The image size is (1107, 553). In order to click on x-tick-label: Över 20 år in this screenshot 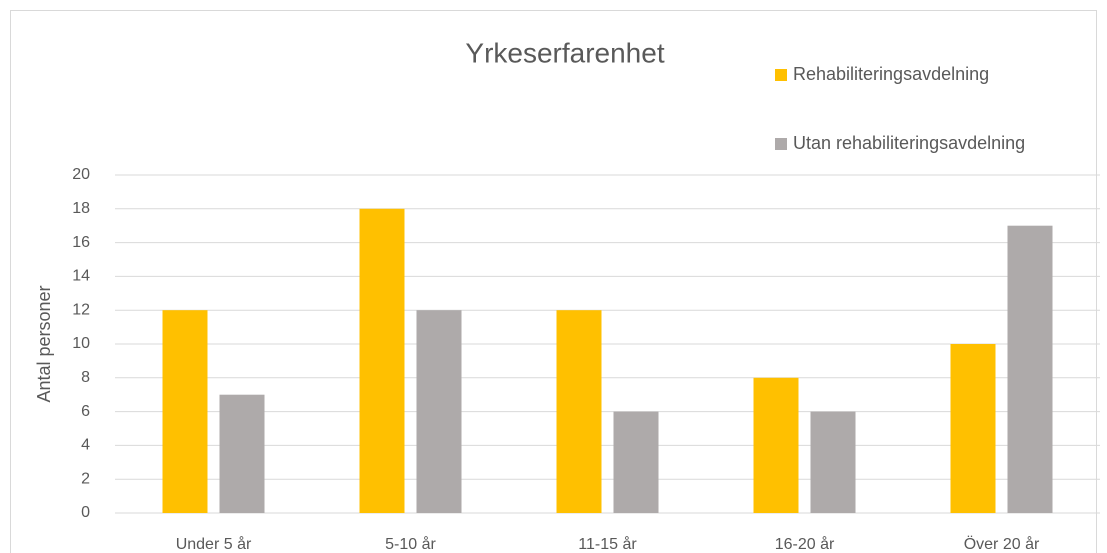, I will do `click(1002, 544)`.